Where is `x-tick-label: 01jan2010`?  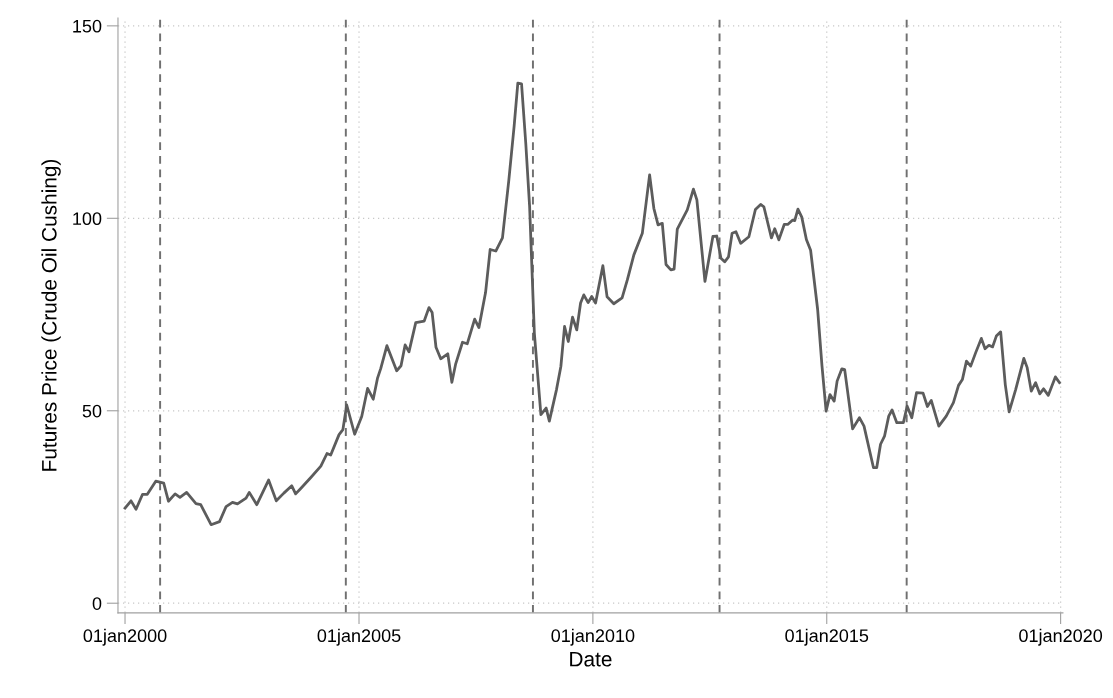
x-tick-label: 01jan2010 is located at coordinates (593, 637).